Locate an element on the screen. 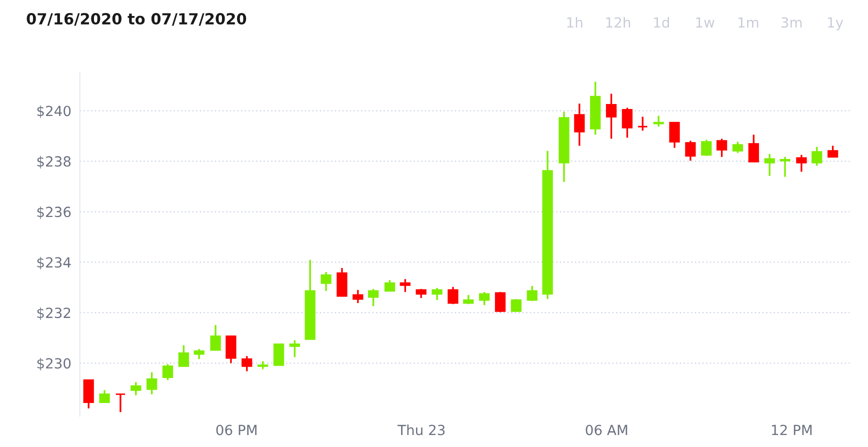  y-tick-label: $232 is located at coordinates (53, 313).